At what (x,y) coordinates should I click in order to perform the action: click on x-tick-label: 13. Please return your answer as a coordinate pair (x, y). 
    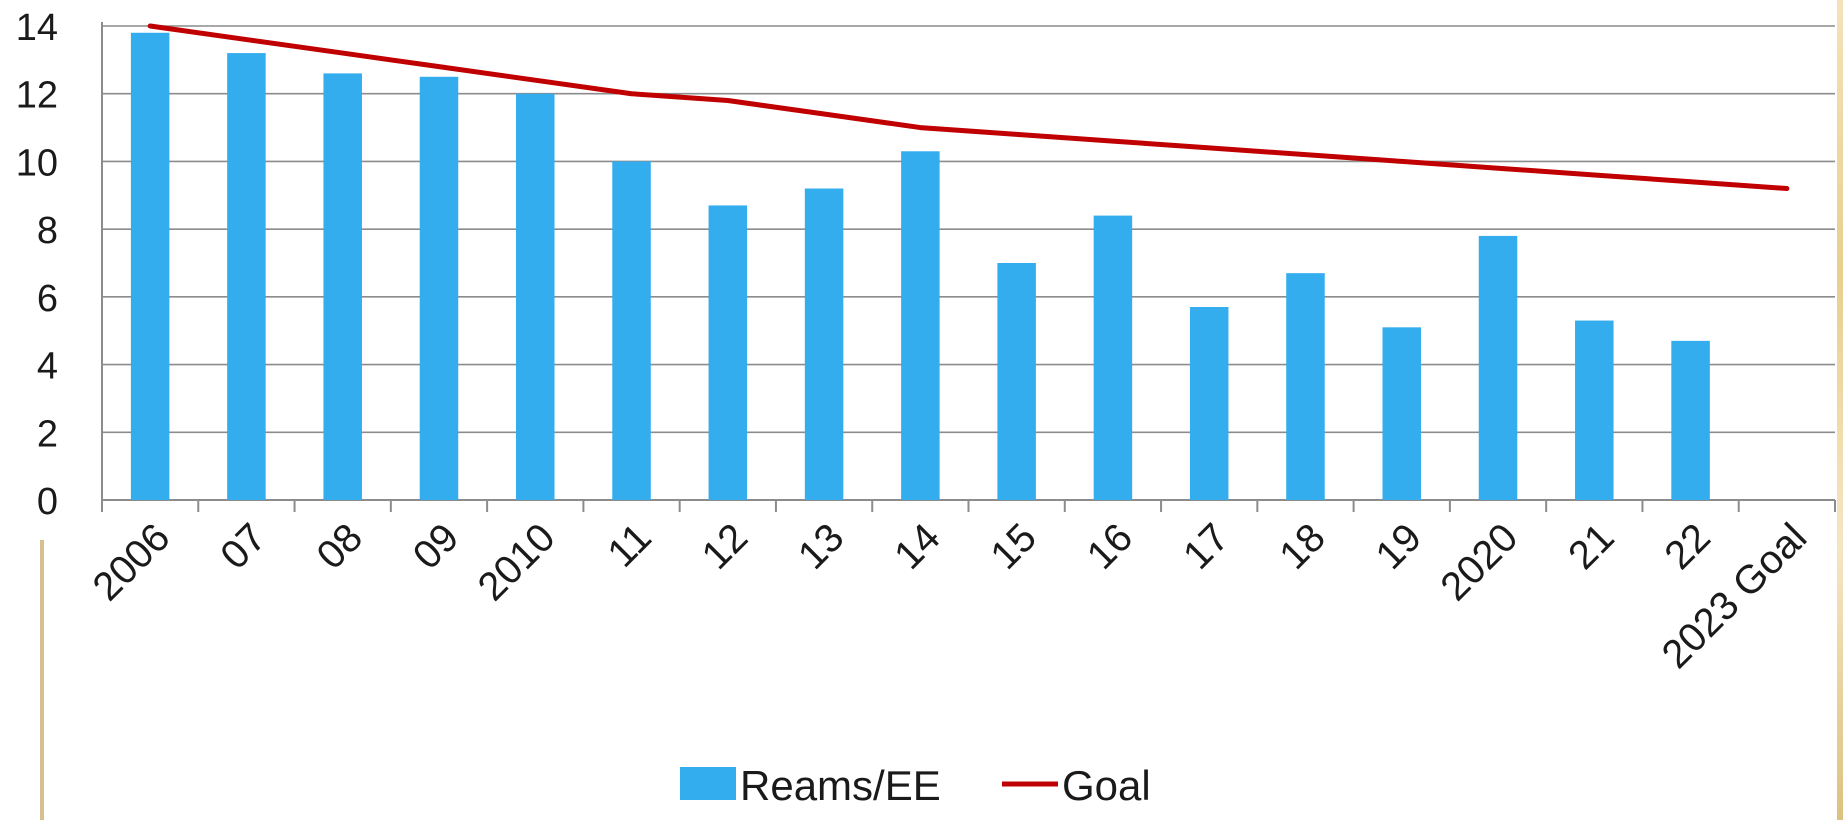
    Looking at the image, I should click on (821, 546).